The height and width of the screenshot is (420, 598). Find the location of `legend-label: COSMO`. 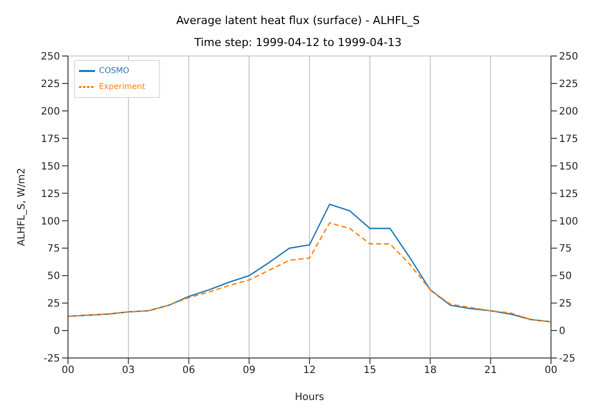

legend-label: COSMO is located at coordinates (114, 71).